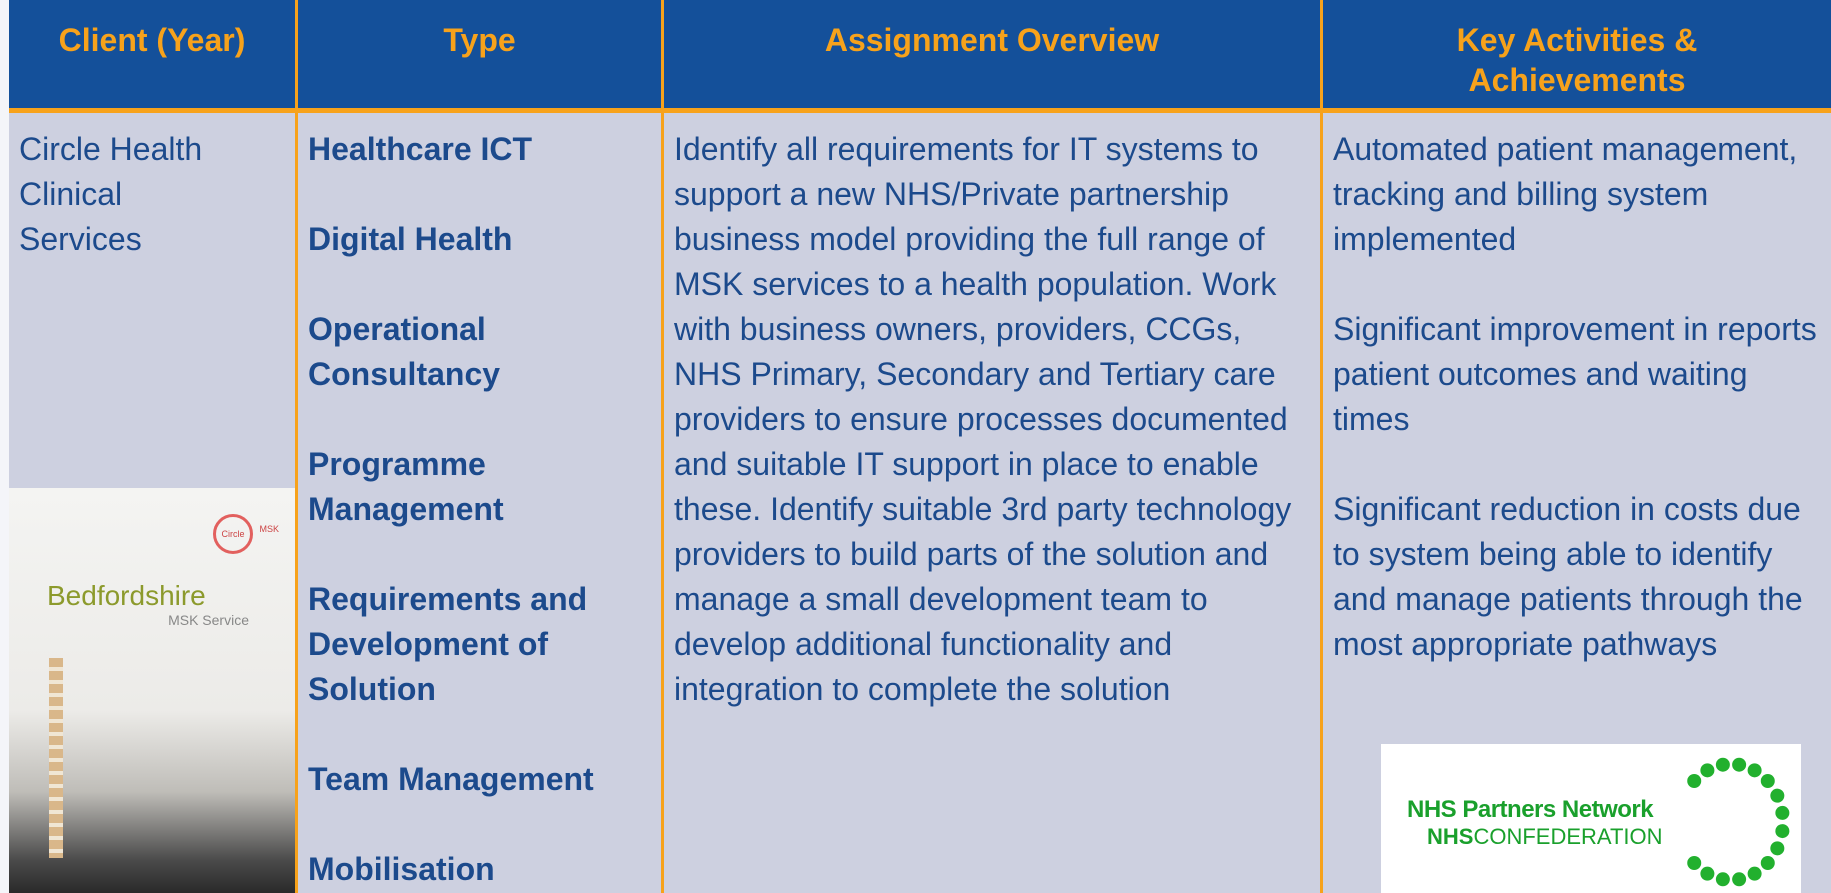 This screenshot has width=1831, height=893. What do you see at coordinates (1530, 809) in the screenshot?
I see `logo-line: NHS Partners Network` at bounding box center [1530, 809].